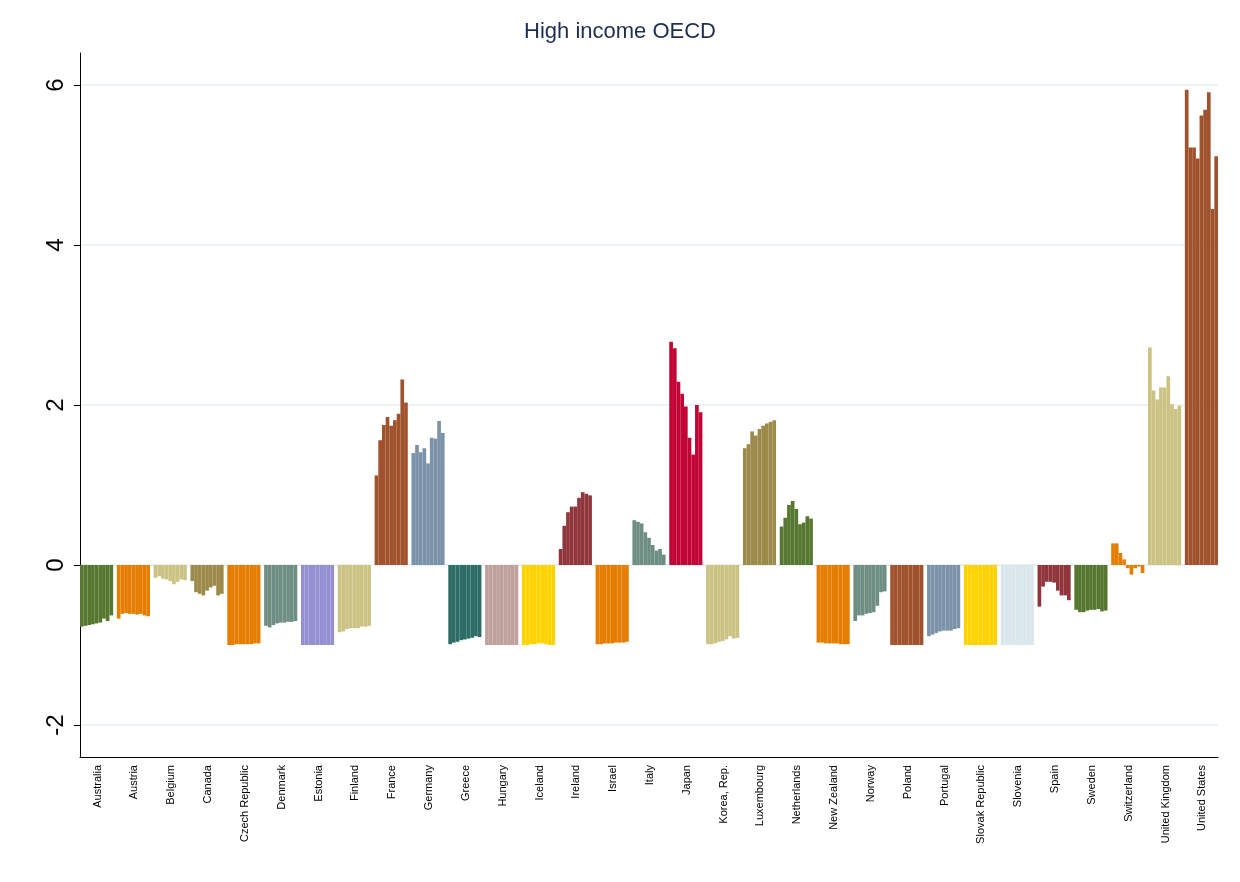 The height and width of the screenshot is (882, 1240). I want to click on x-tick-label: Slovenia, so click(1017, 786).